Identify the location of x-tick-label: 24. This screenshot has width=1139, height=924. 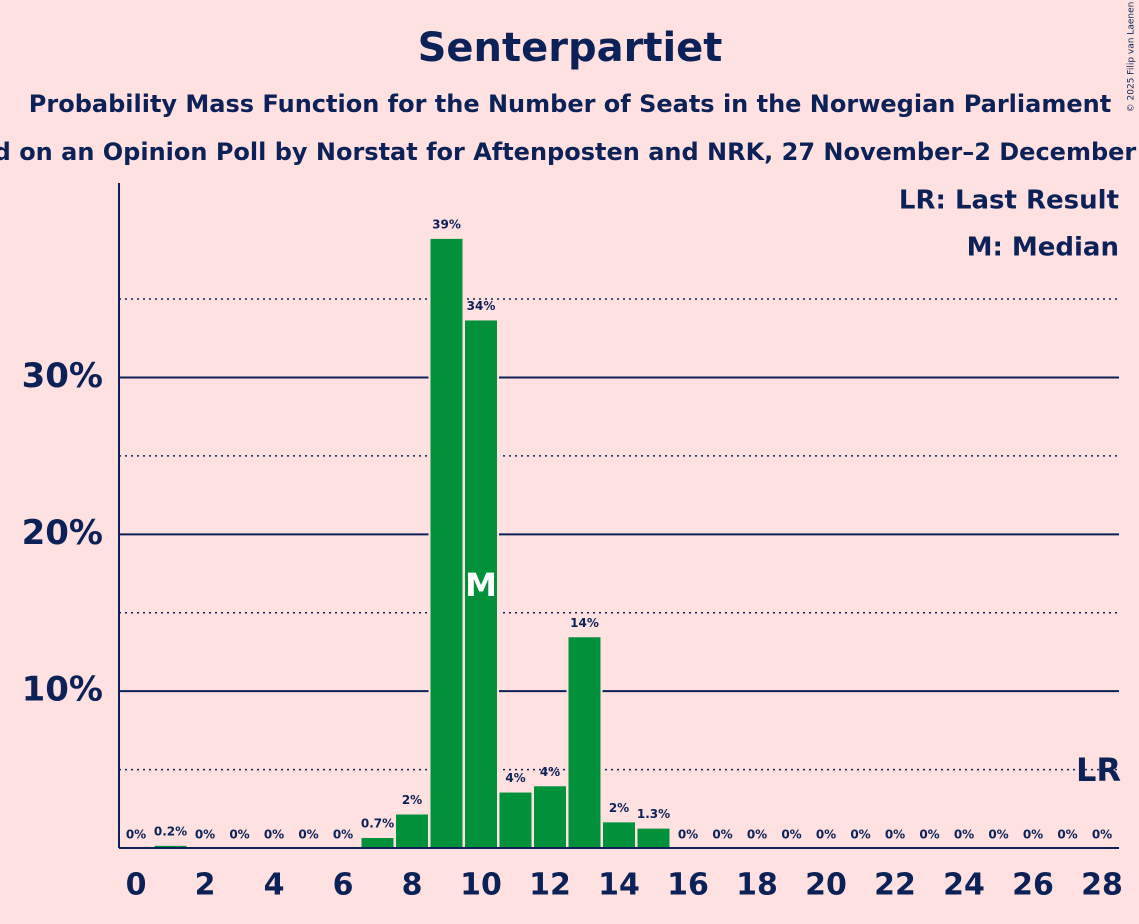
(964, 885).